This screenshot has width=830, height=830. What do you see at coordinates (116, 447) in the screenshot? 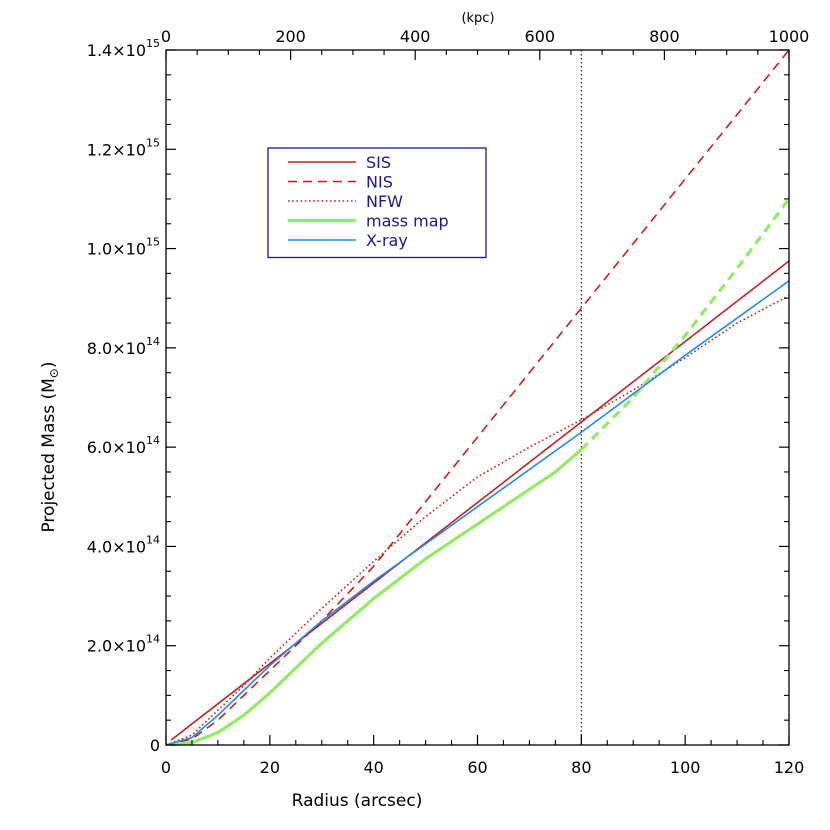
I see `y-tick-mantissa: 6.0×10` at bounding box center [116, 447].